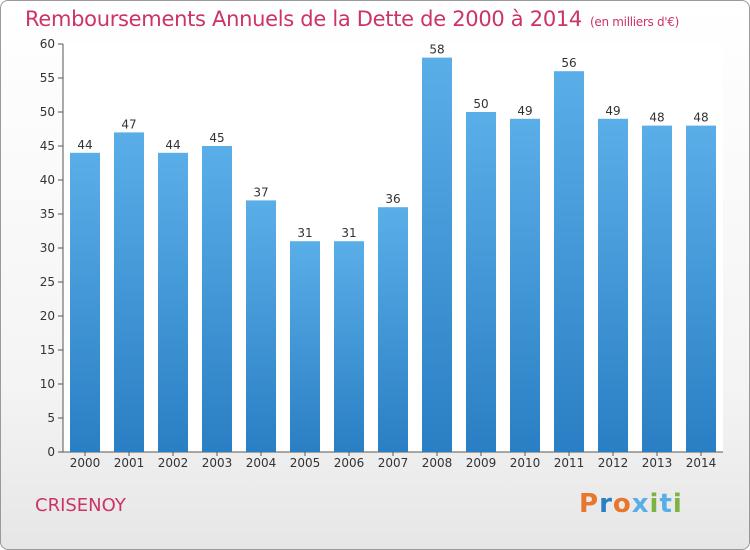 This screenshot has height=550, width=750. Describe the element at coordinates (85, 463) in the screenshot. I see `x-tick-label: 2000` at that location.